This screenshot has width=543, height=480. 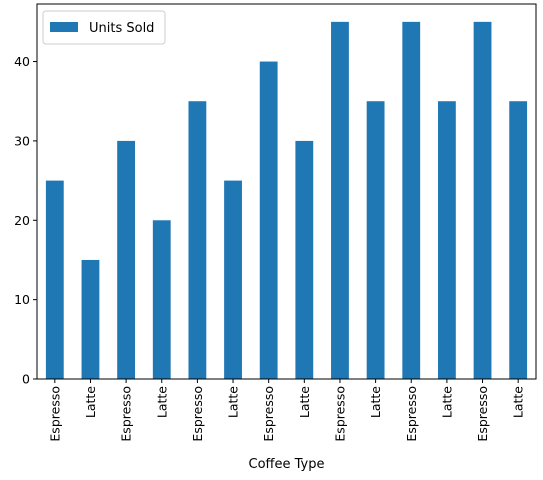 I want to click on legend-box, so click(x=104, y=27).